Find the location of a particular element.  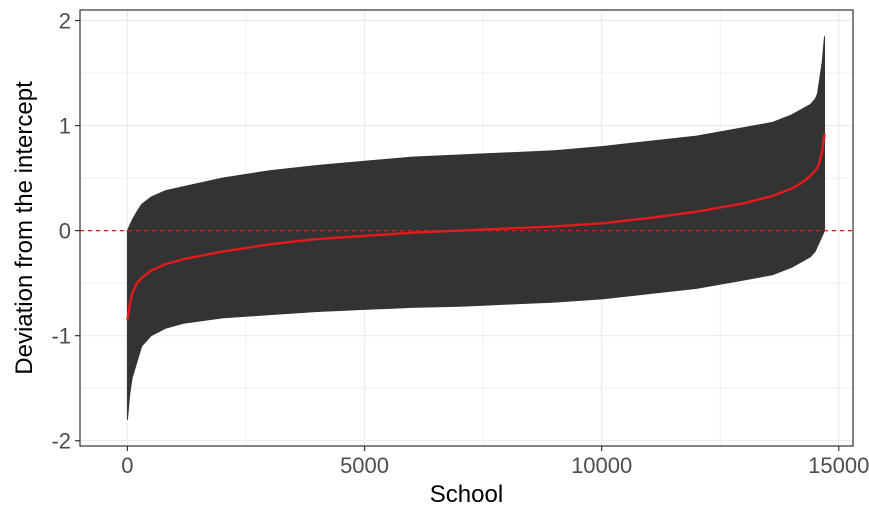

x-axis-title: School is located at coordinates (466, 494).